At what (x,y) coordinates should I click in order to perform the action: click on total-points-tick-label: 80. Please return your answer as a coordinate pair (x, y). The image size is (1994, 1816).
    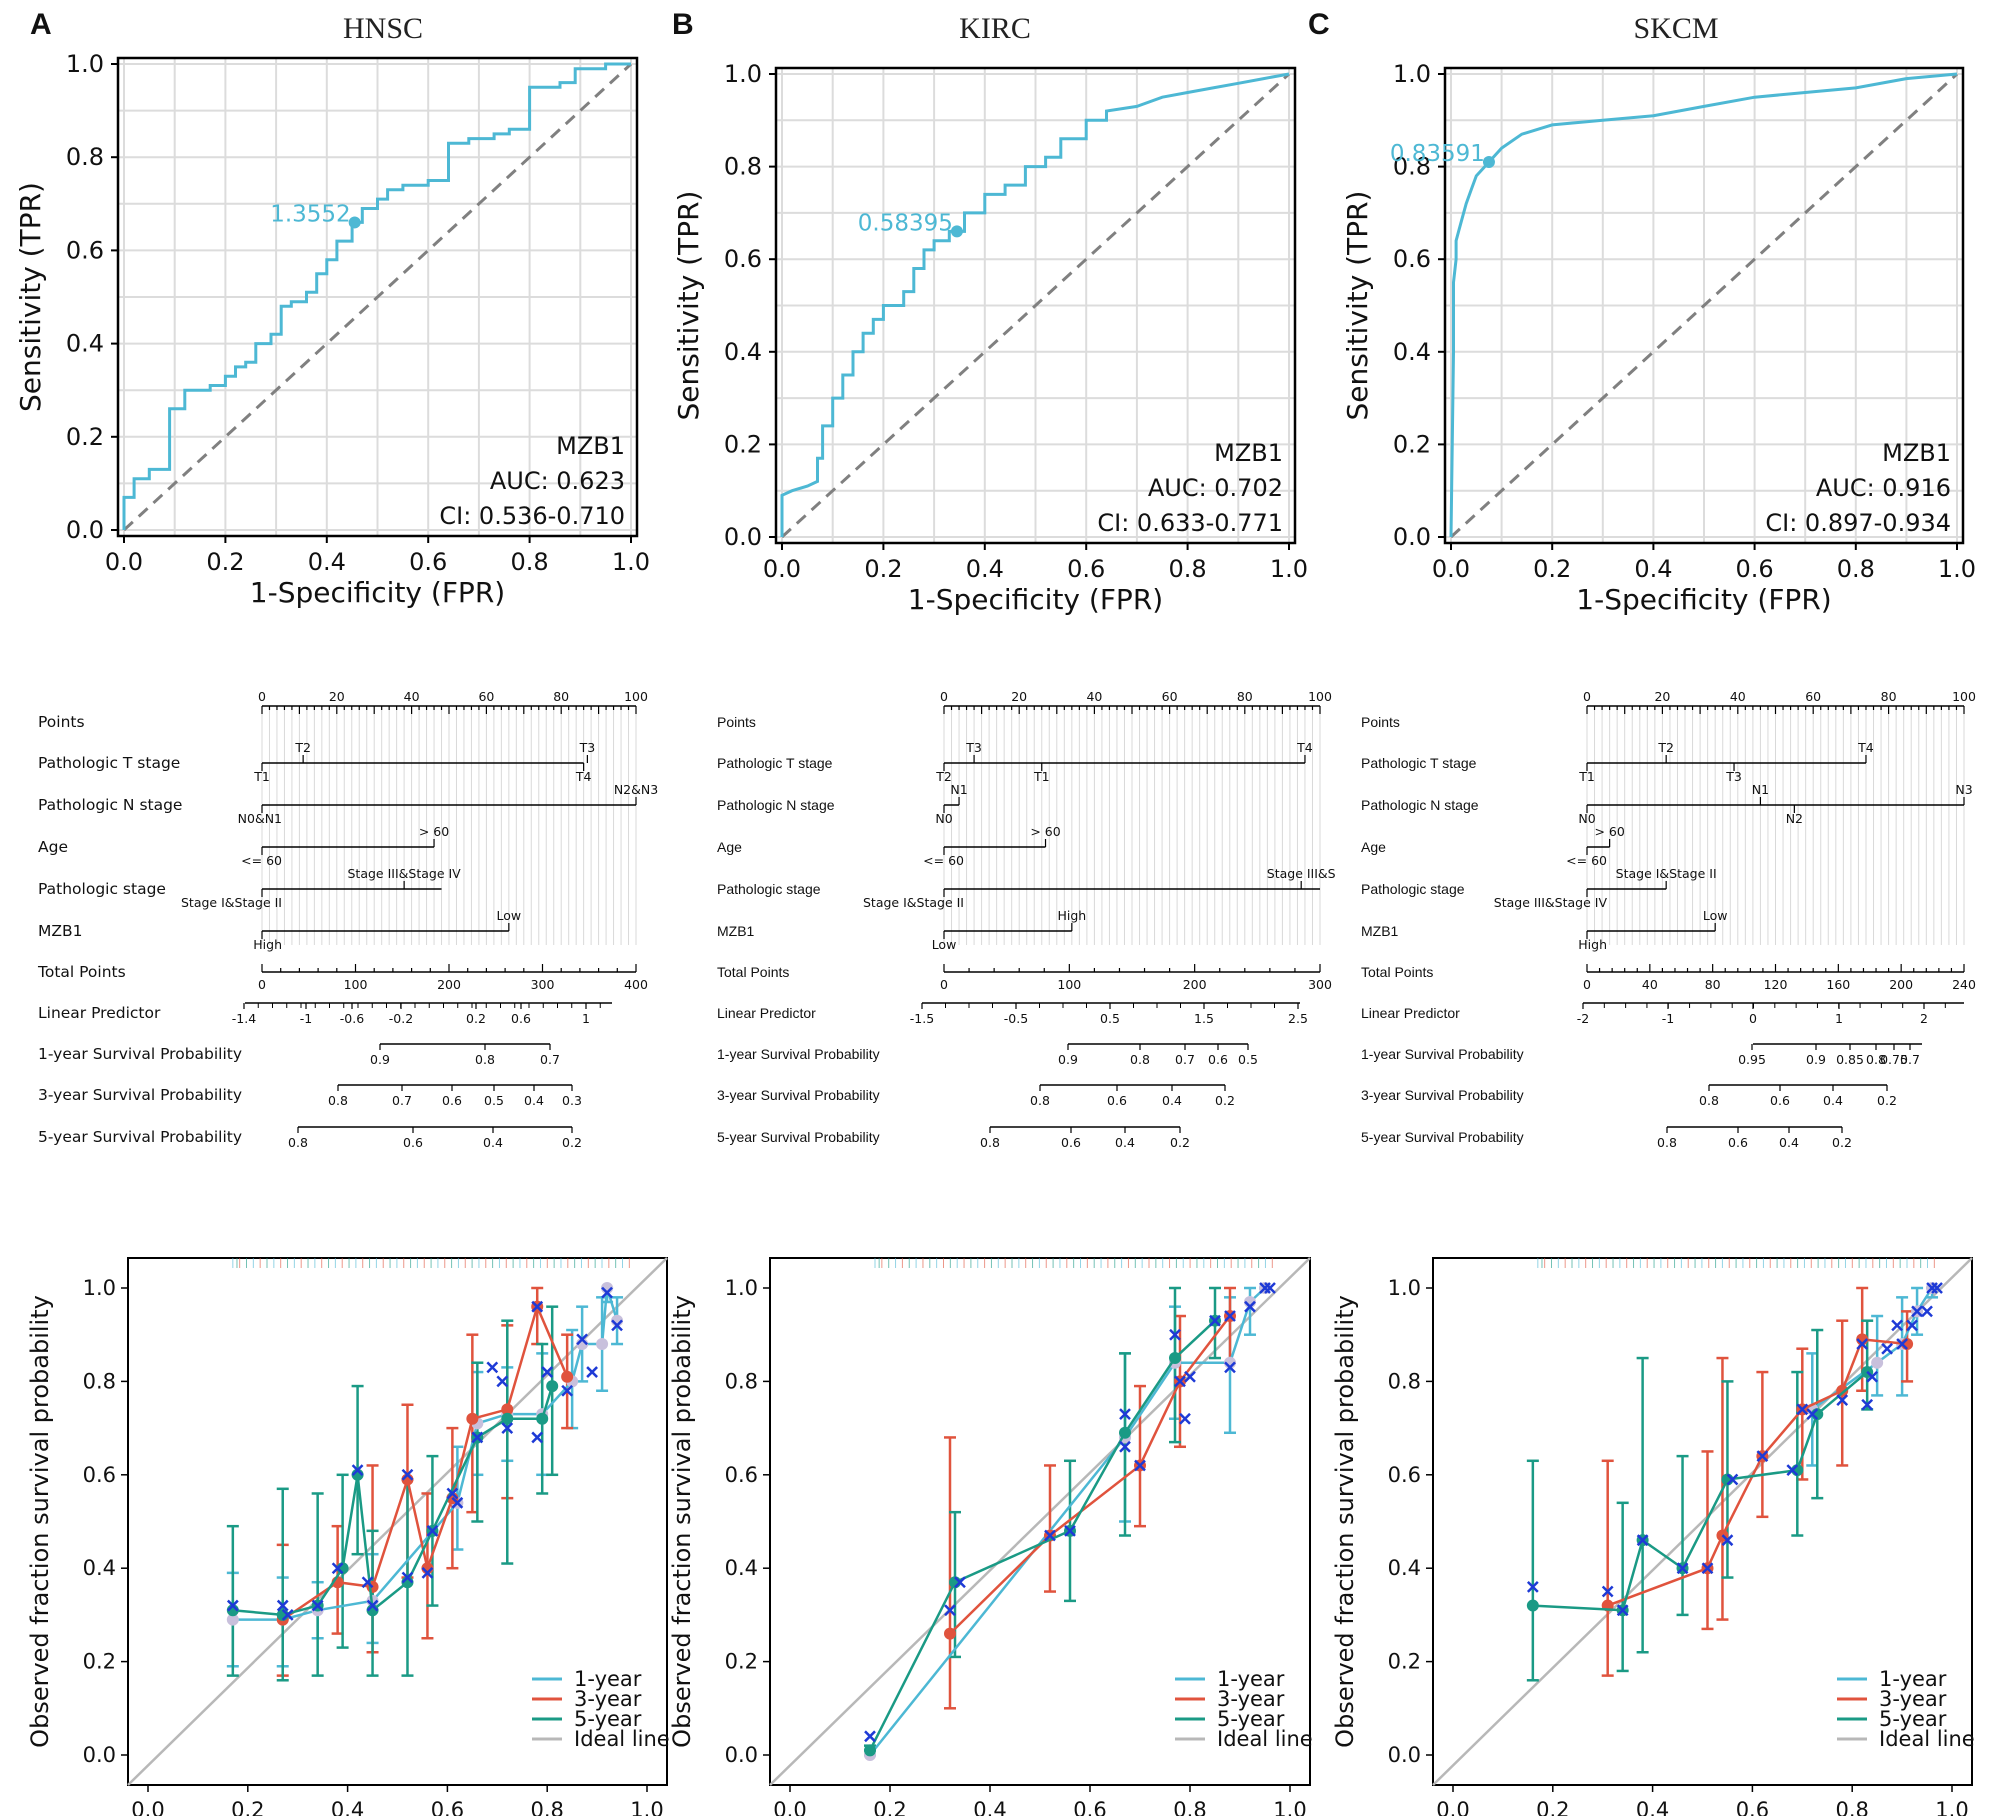
    Looking at the image, I should click on (1713, 984).